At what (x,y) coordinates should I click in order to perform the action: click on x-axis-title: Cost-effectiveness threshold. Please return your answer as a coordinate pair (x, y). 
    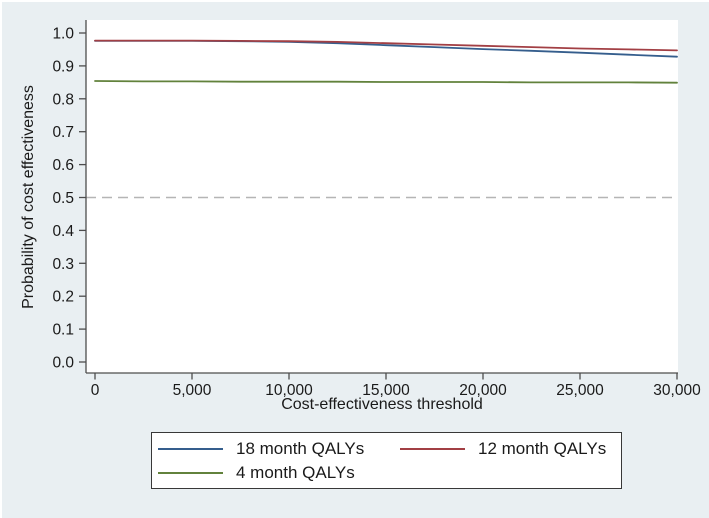
    Looking at the image, I should click on (382, 404).